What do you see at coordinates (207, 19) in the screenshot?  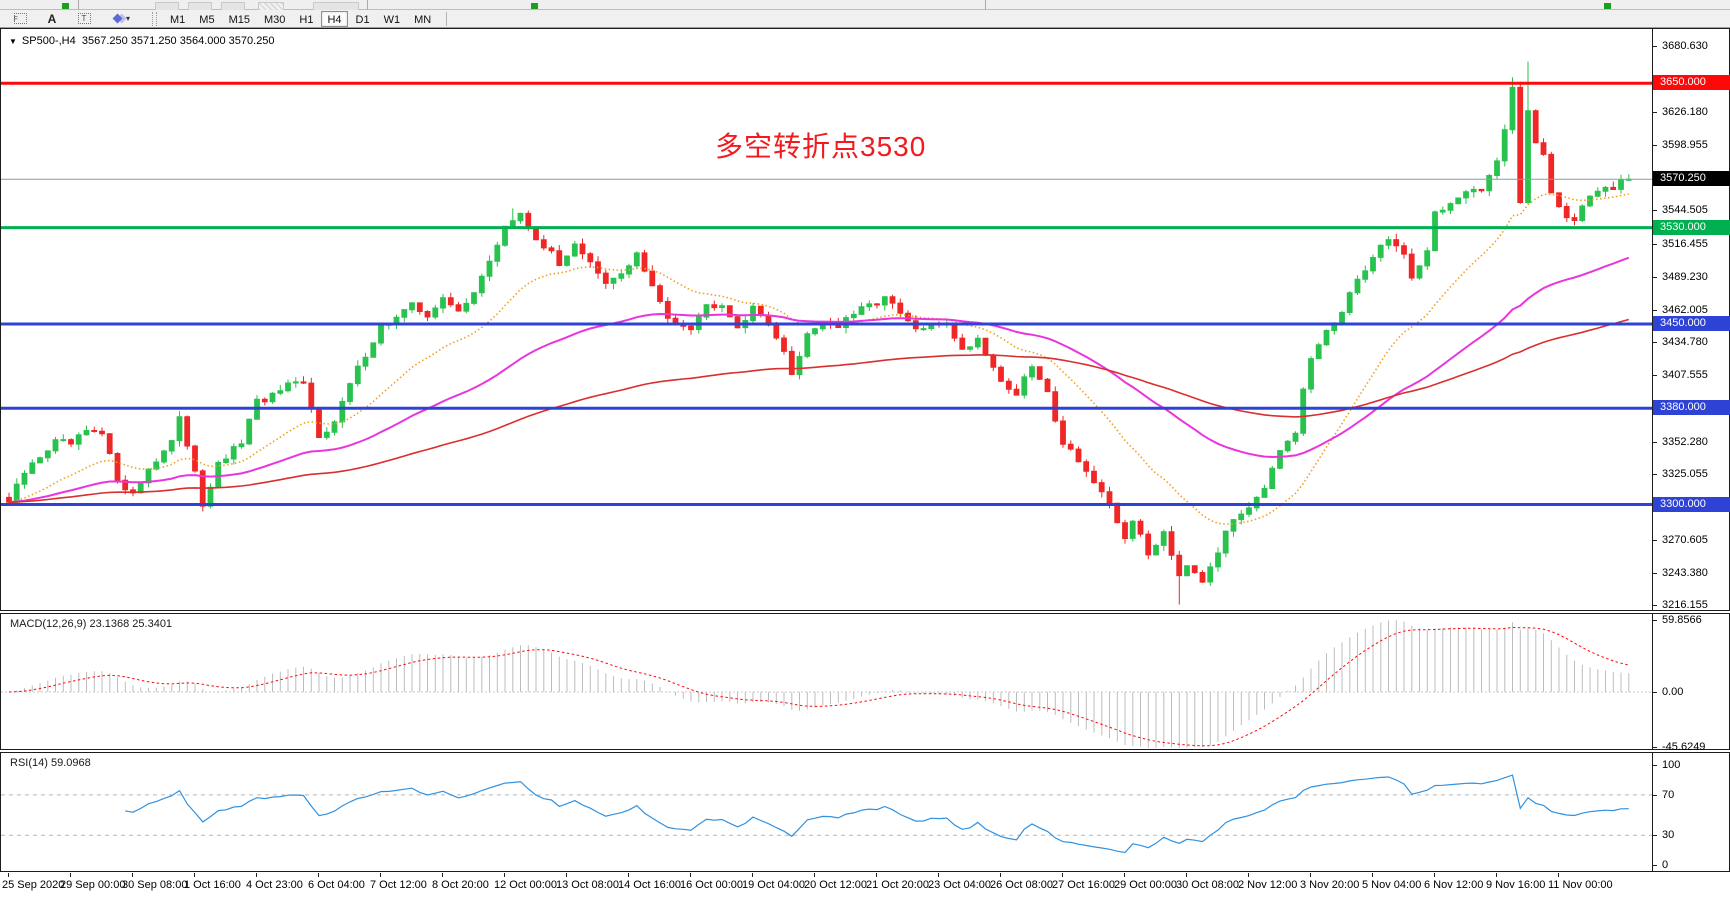 I see `timeframe-button-m5: M5` at bounding box center [207, 19].